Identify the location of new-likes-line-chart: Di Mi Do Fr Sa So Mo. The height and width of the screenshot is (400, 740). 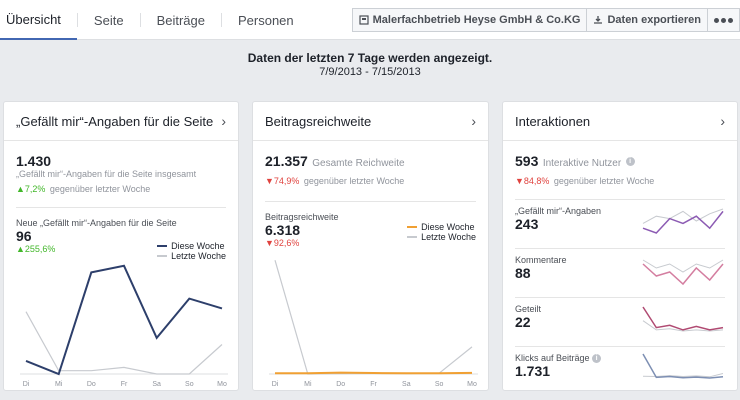
(124, 326).